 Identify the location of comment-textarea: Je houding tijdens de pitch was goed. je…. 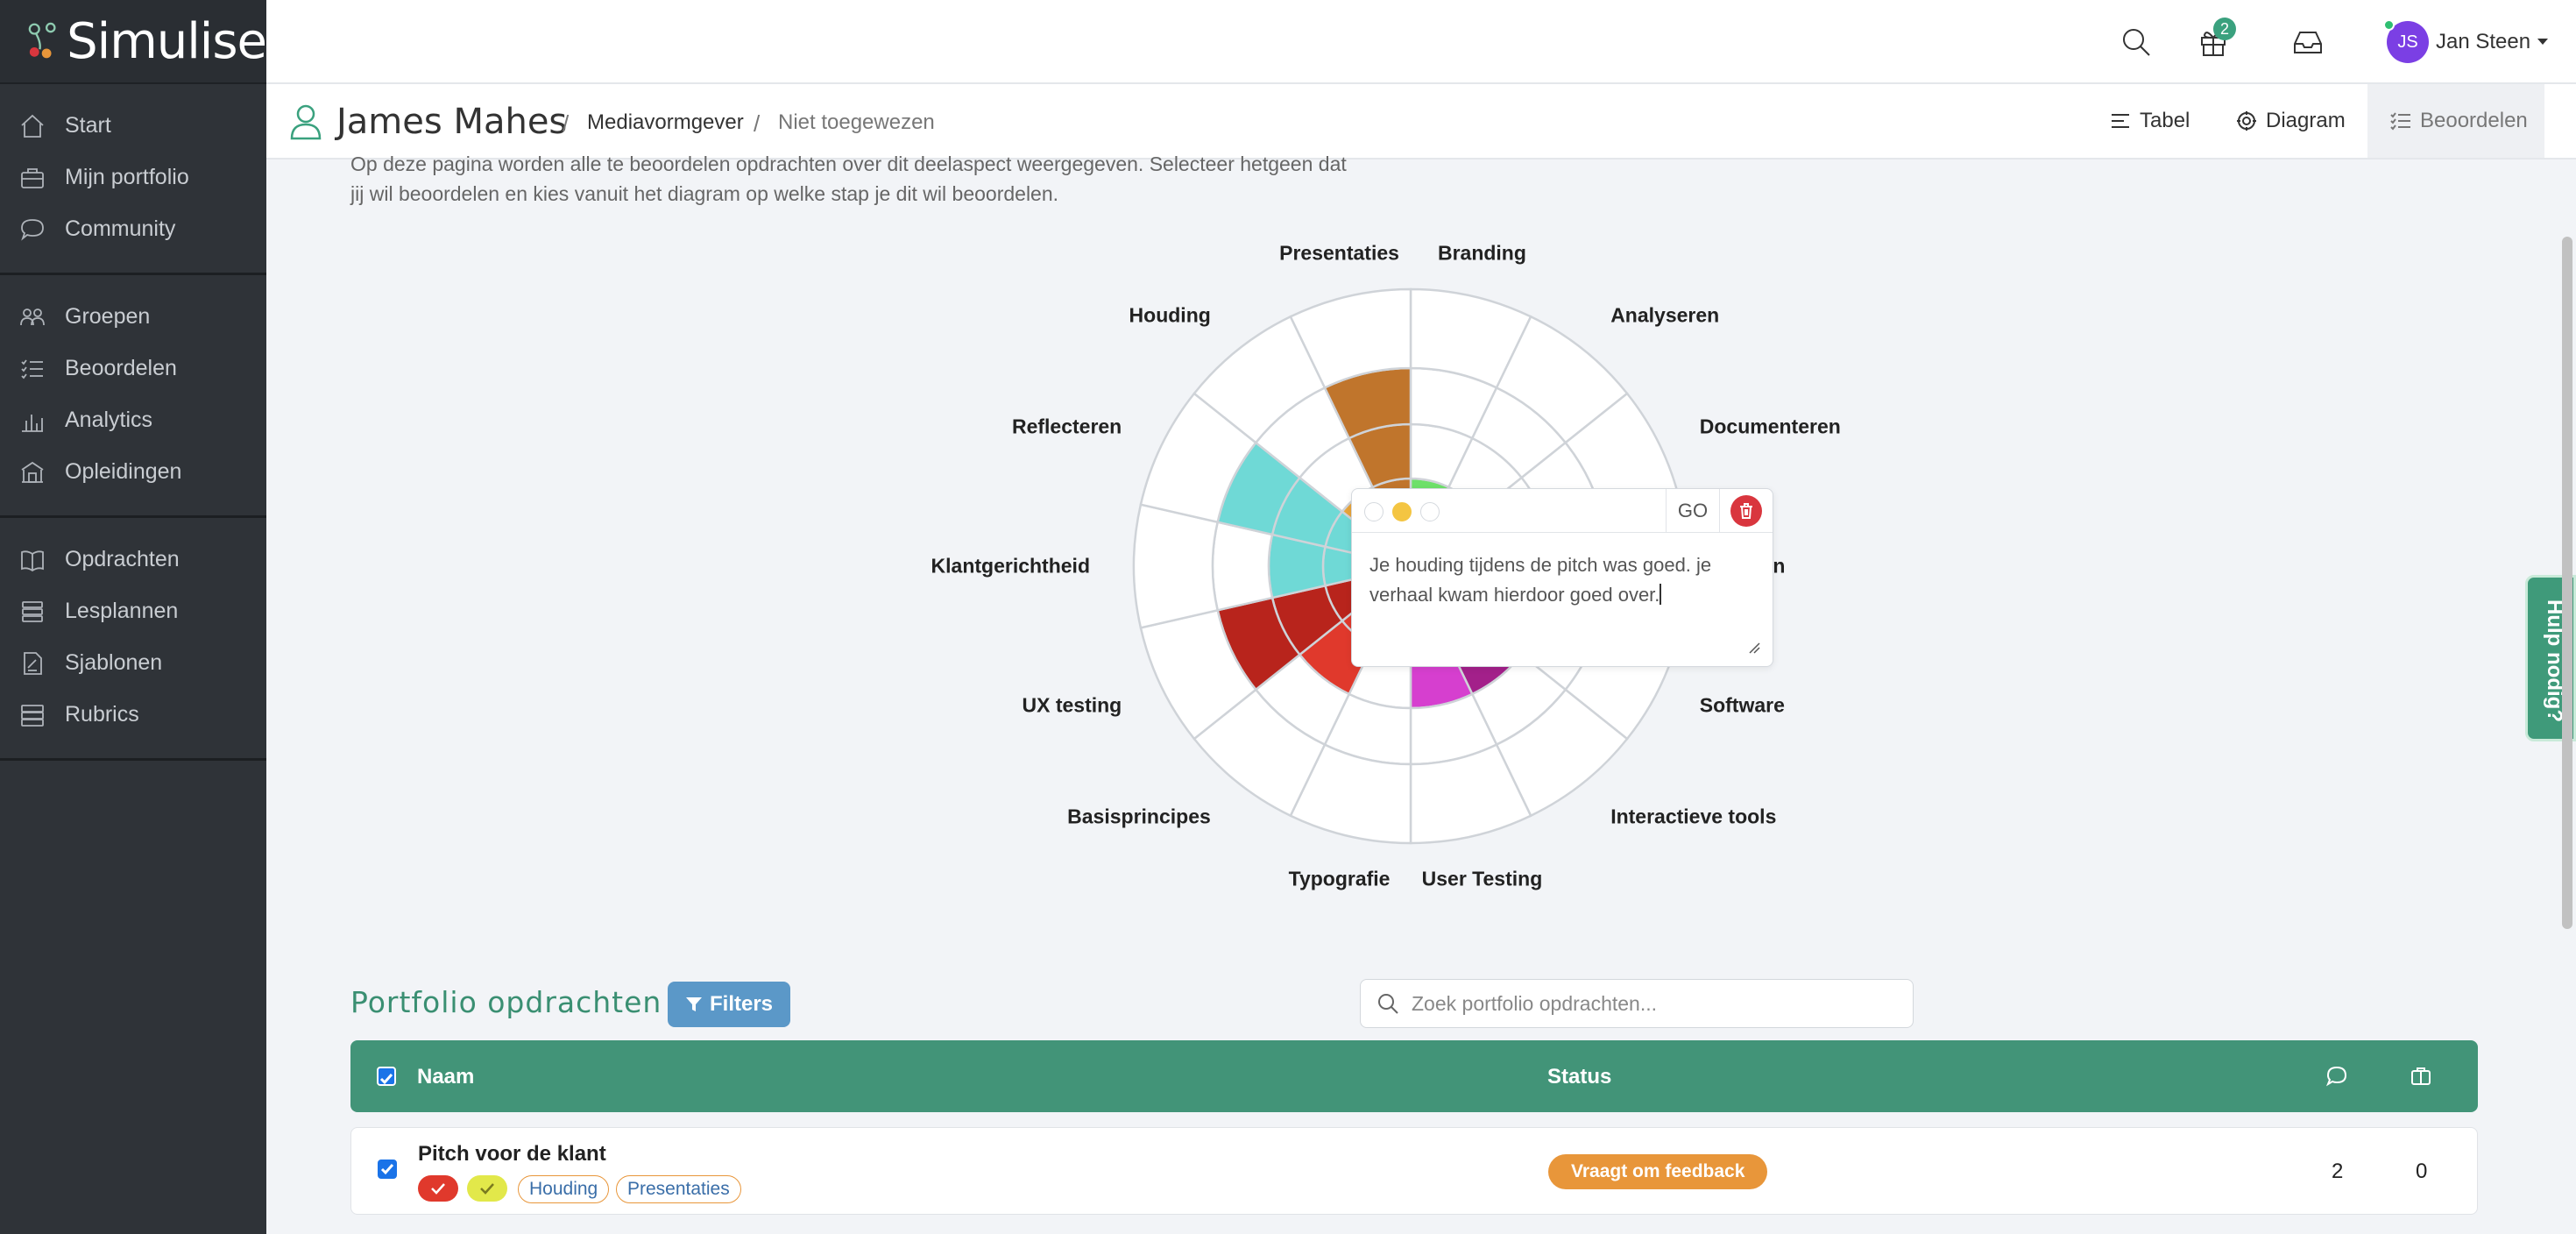
(1562, 580).